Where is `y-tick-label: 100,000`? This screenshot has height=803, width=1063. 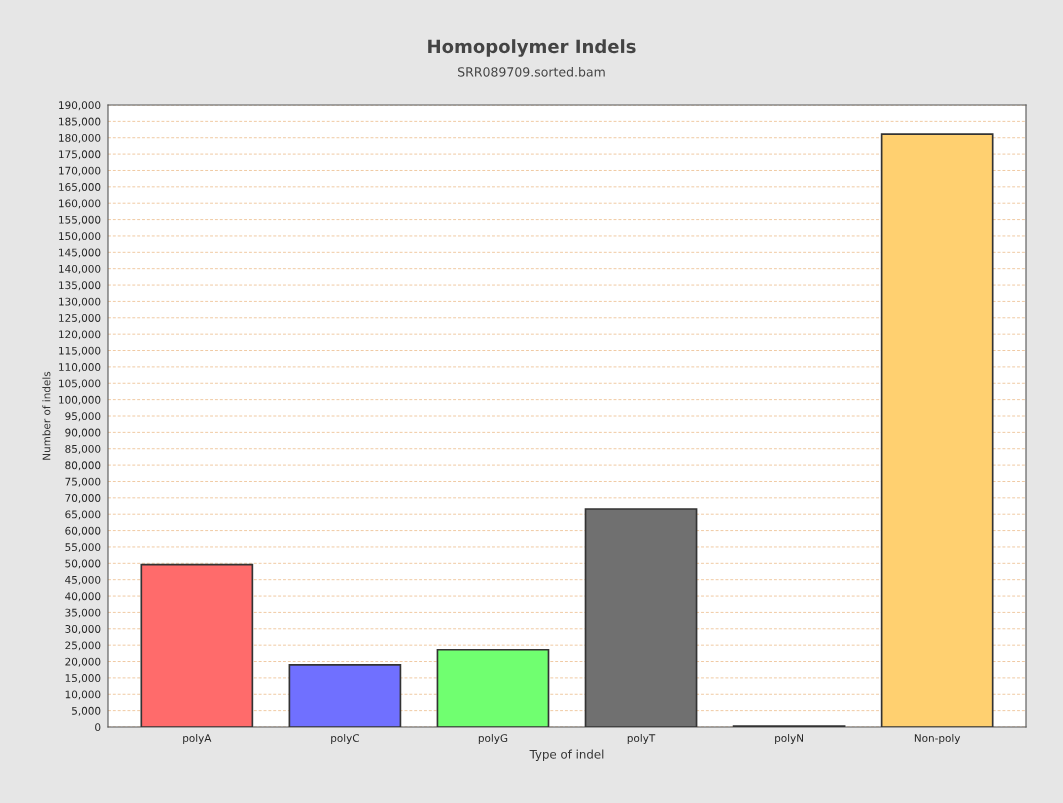
y-tick-label: 100,000 is located at coordinates (80, 400).